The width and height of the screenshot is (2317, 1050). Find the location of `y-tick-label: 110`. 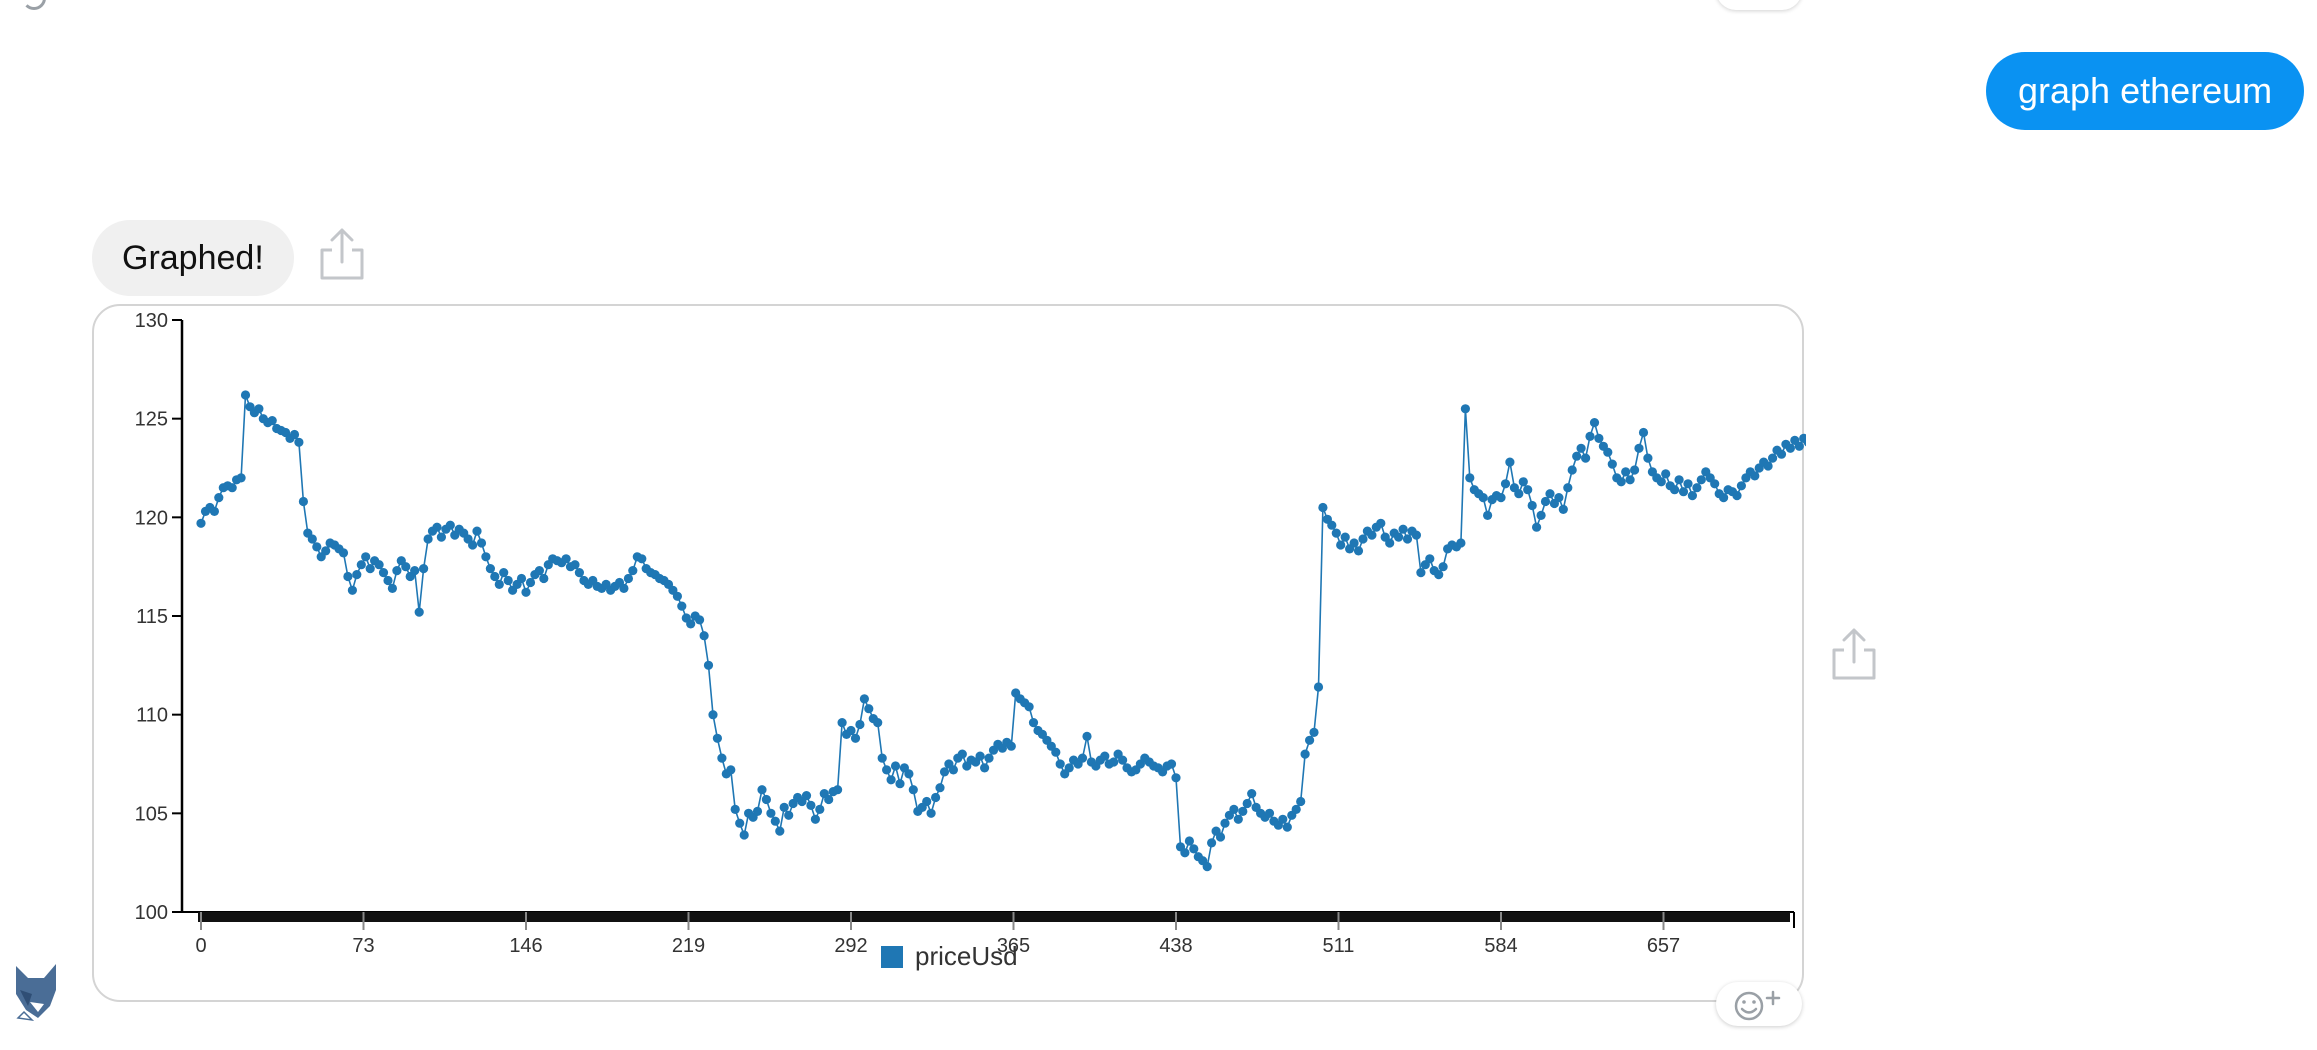

y-tick-label: 110 is located at coordinates (152, 716).